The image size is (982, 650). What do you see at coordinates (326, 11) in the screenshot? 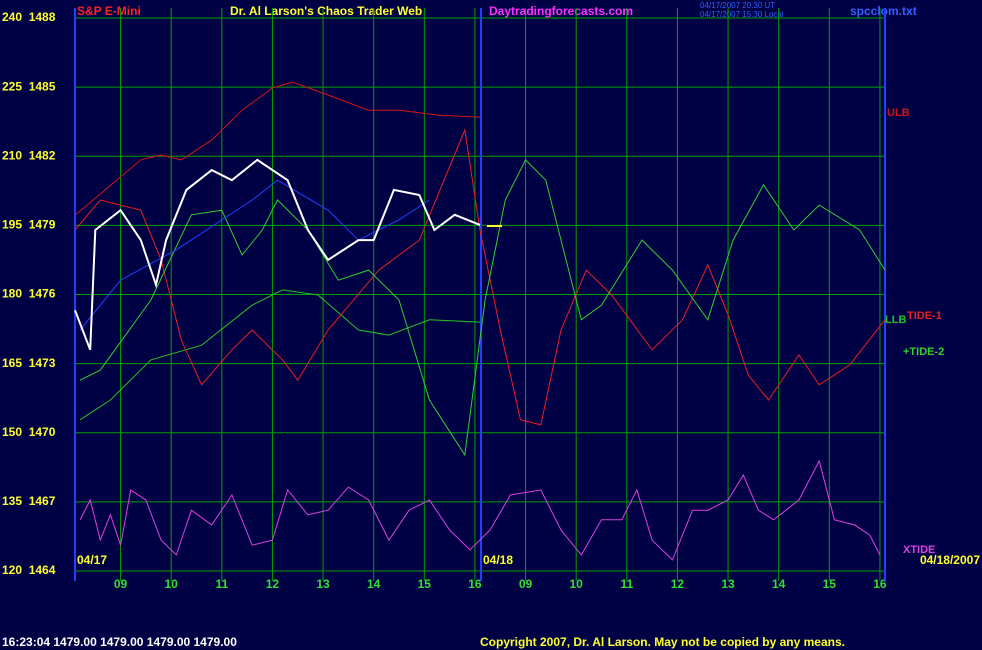
I see `chart-title: Dr. Al Larson's Chaos Trader Web` at bounding box center [326, 11].